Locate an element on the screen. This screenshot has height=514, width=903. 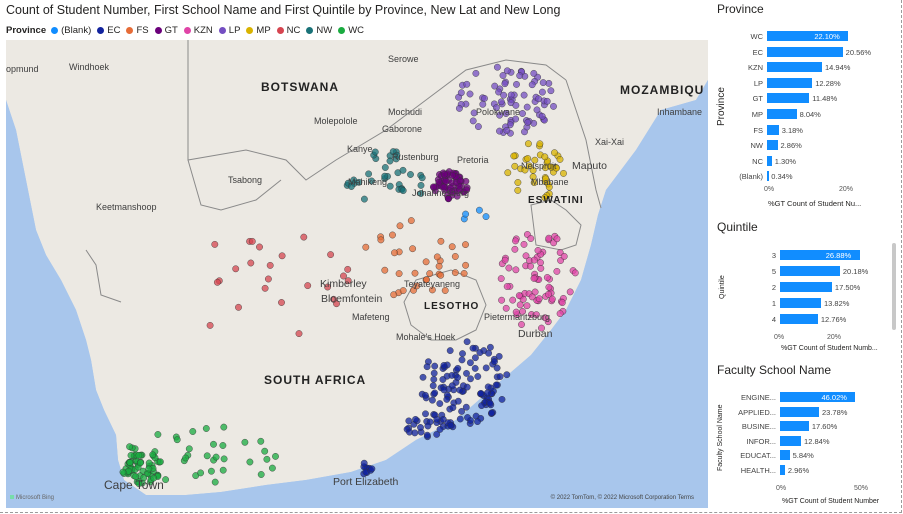
legend-item-mp: MP is located at coordinates (258, 30).